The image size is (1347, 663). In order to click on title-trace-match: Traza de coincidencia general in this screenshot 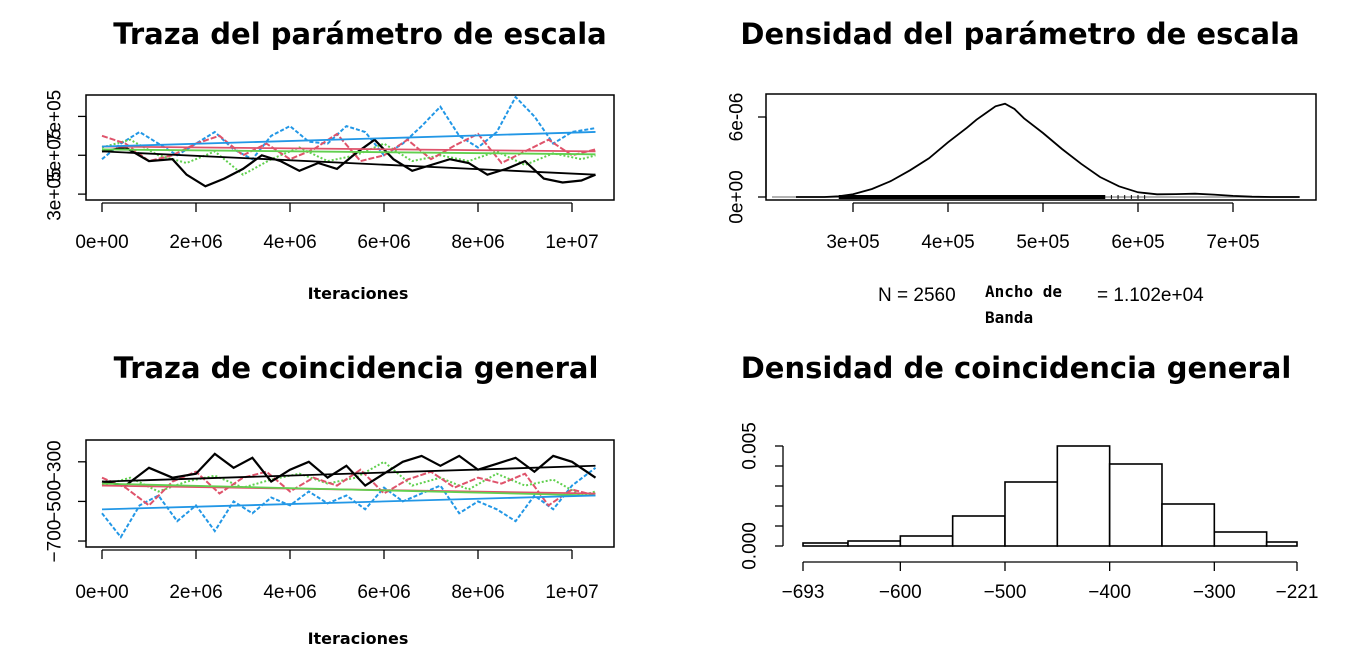, I will do `click(356, 368)`.